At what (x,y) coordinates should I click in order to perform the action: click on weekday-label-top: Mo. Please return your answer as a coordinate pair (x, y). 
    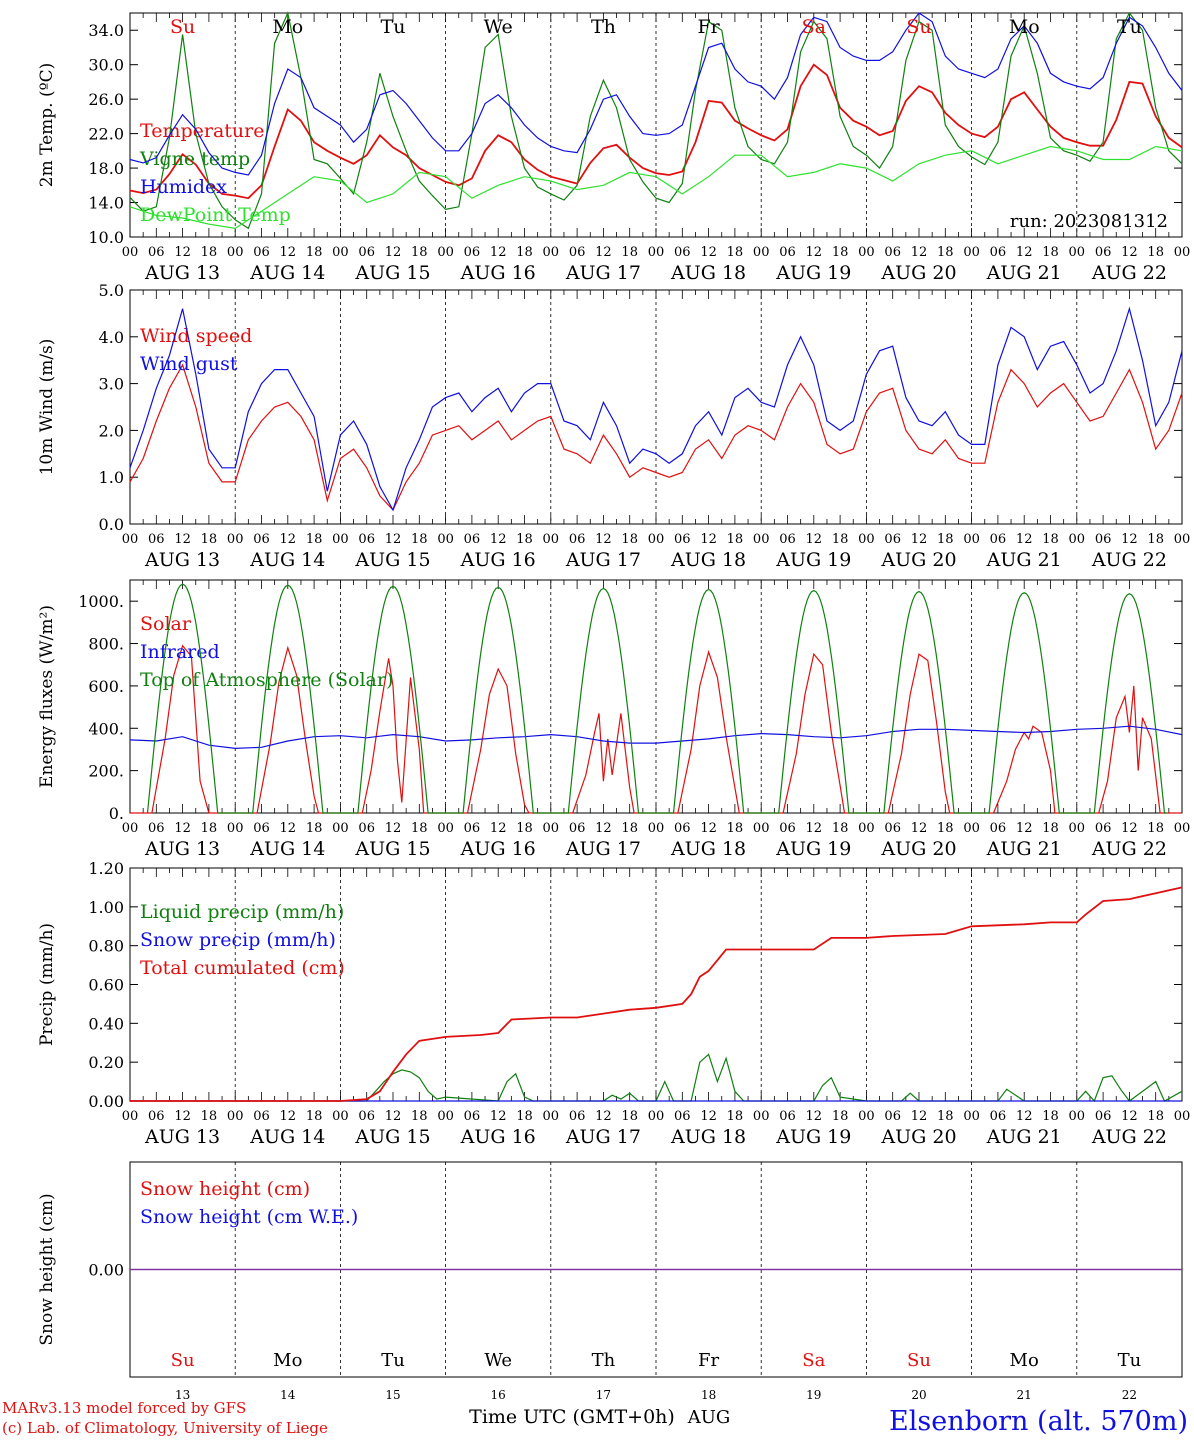
    Looking at the image, I should click on (1024, 27).